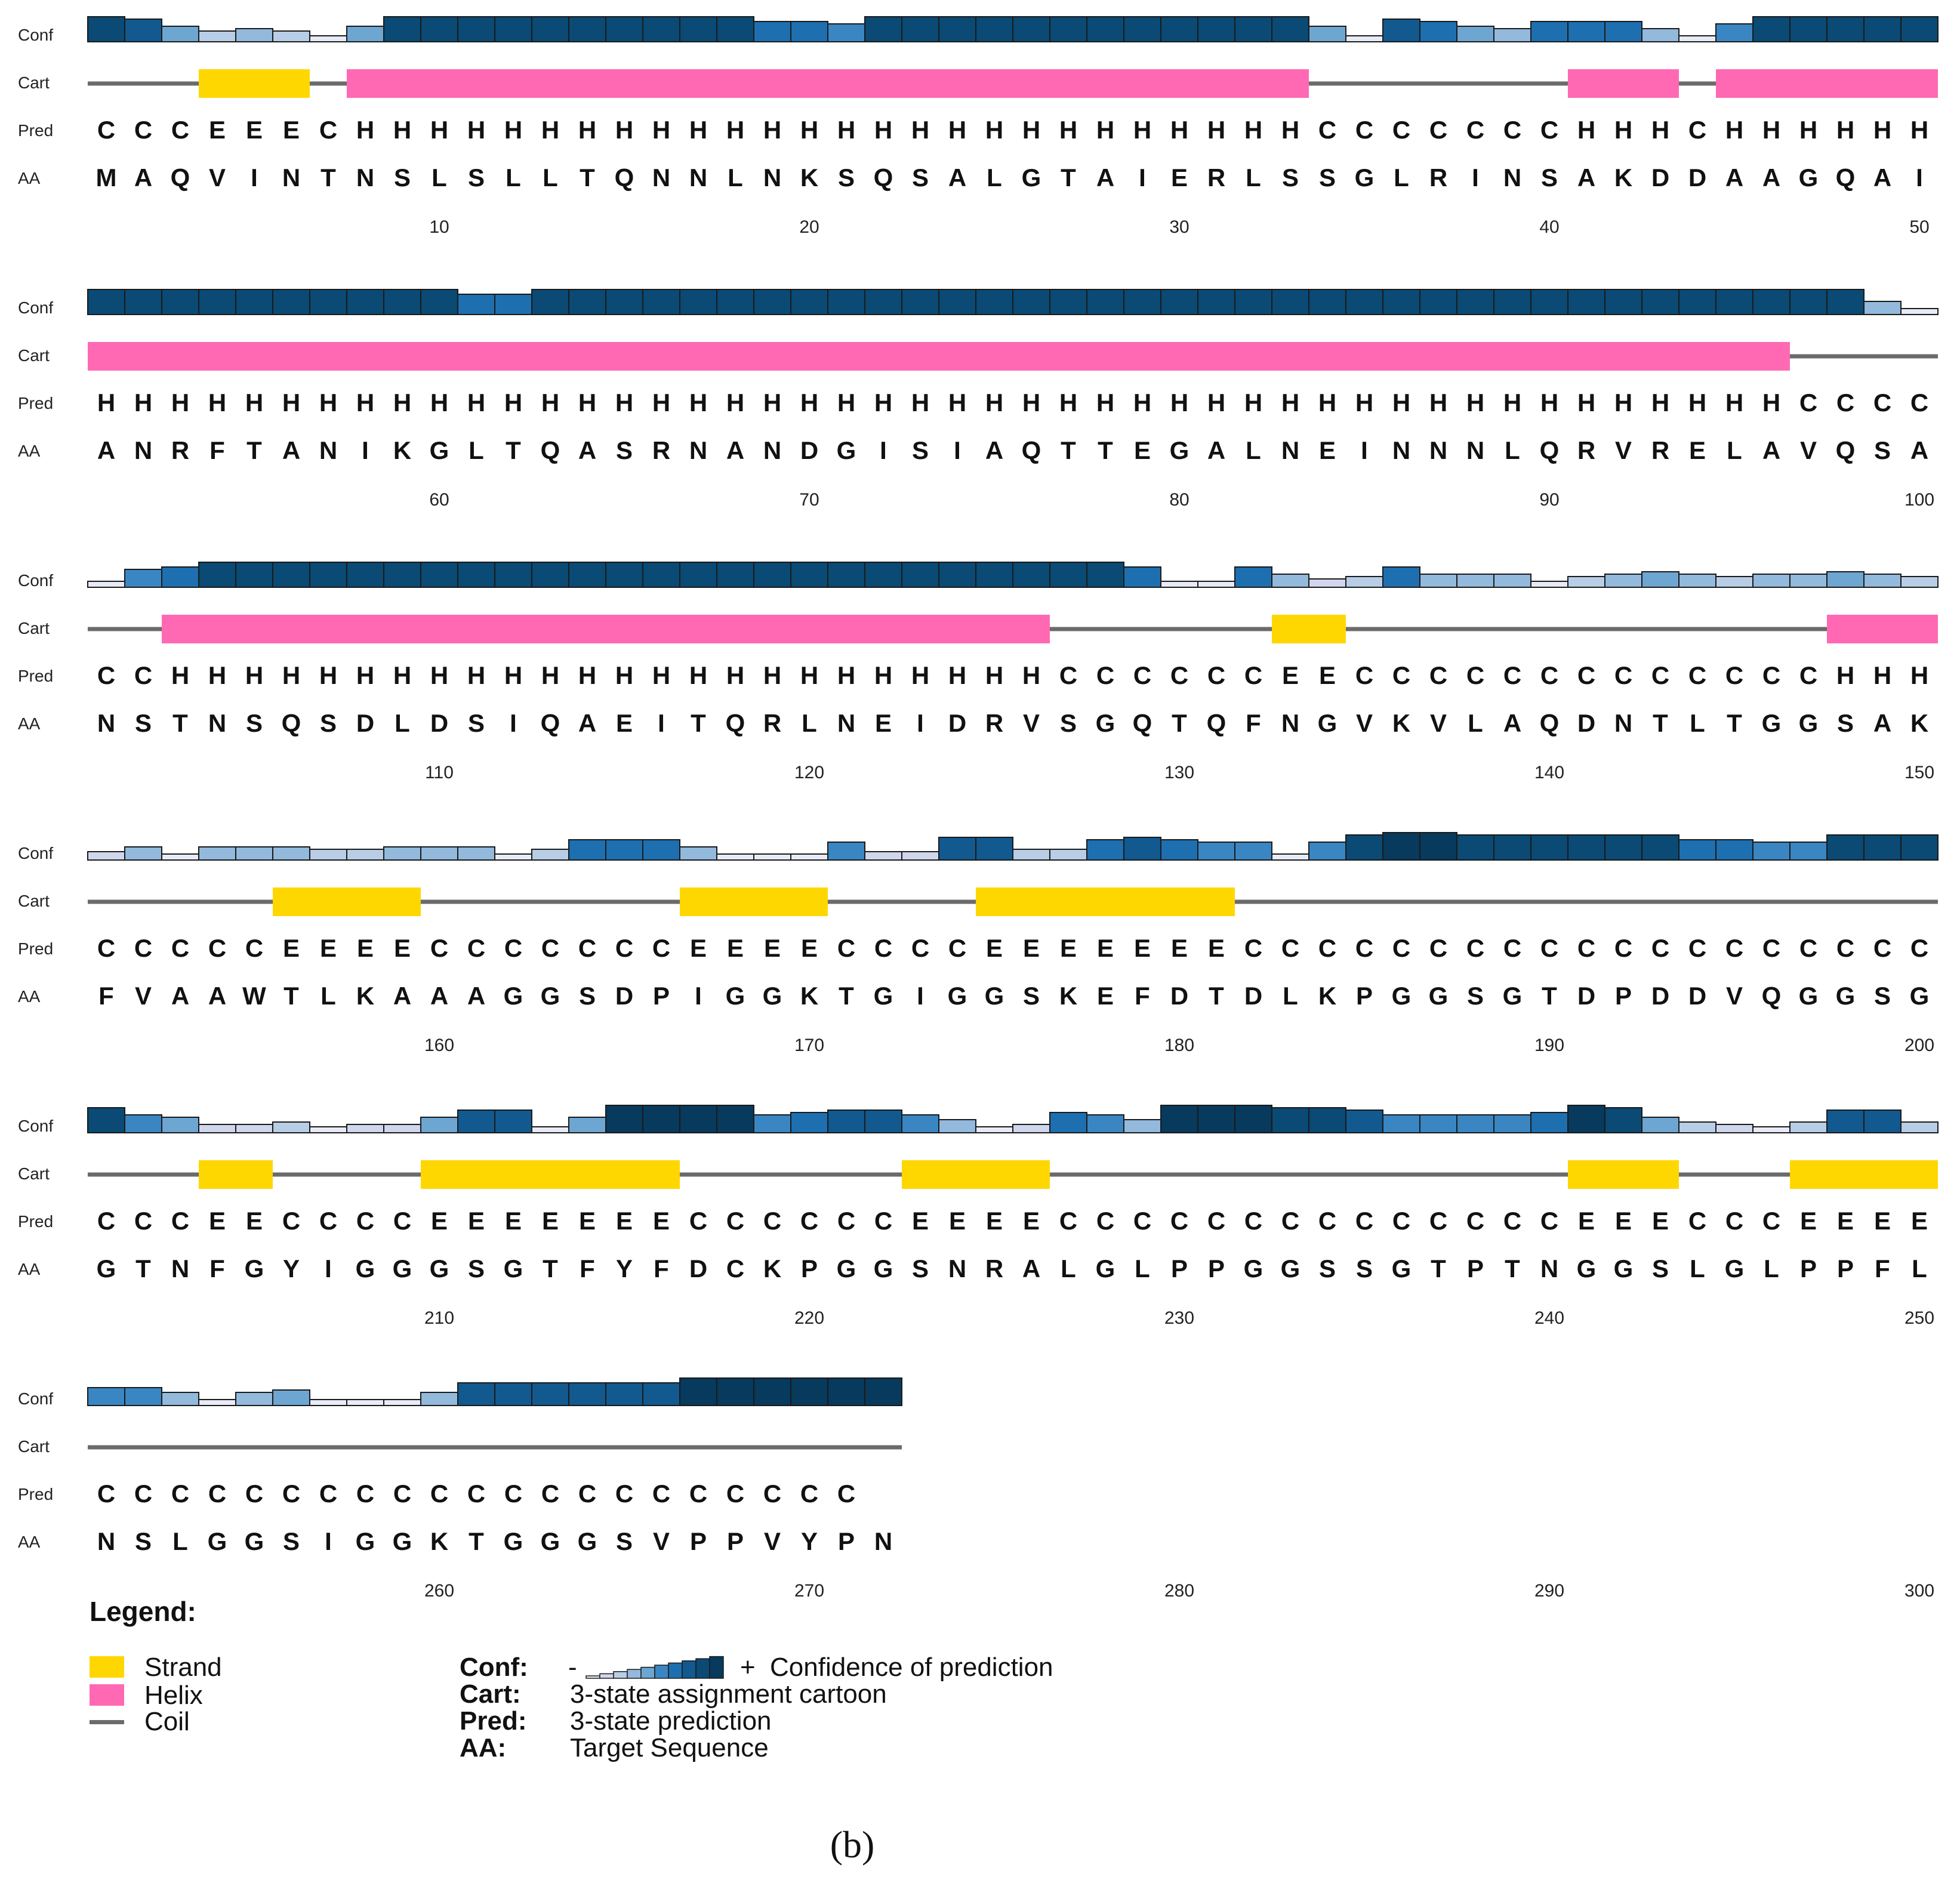 This screenshot has height=1880, width=1960. Describe the element at coordinates (29, 723) in the screenshot. I see `row-label-aa: AA` at that location.